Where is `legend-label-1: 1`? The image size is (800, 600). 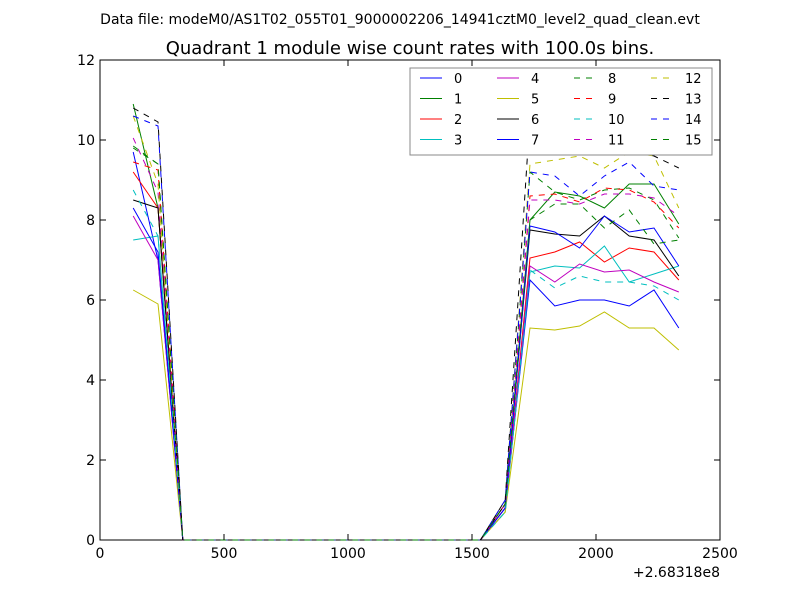
legend-label-1: 1 is located at coordinates (458, 100).